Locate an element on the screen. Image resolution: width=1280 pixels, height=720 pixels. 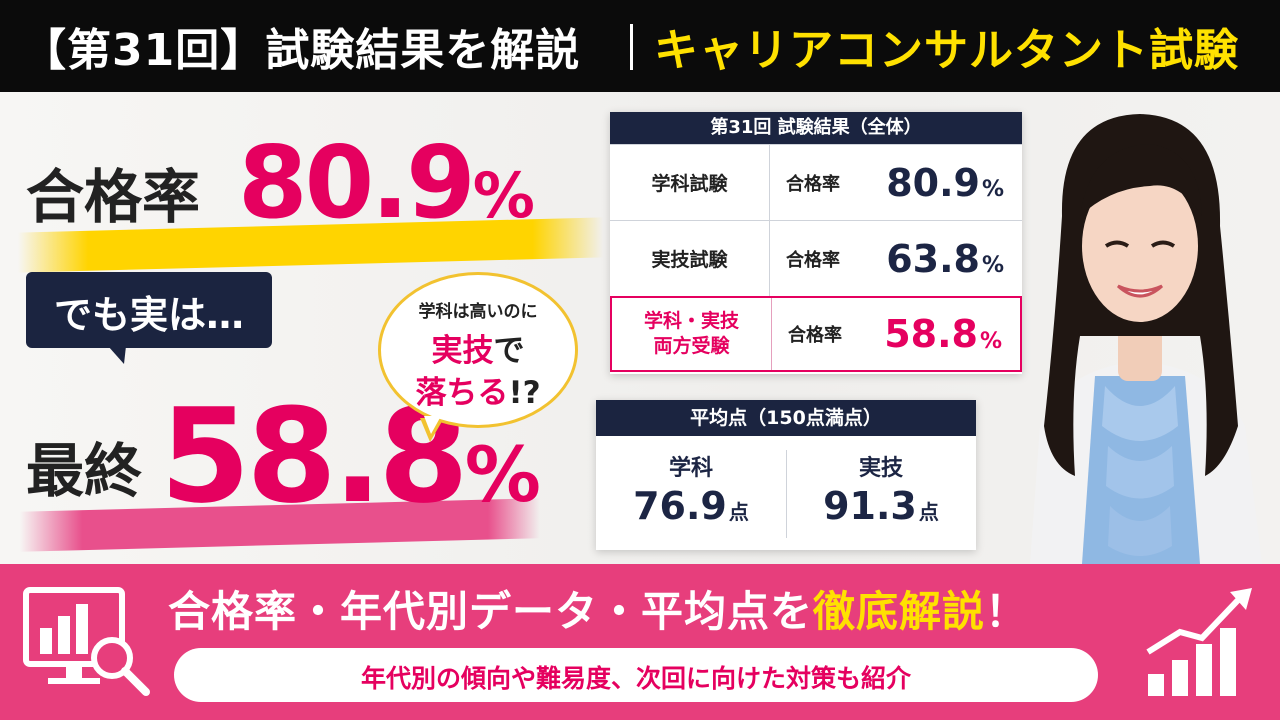
results-table-title: 第31回 試験結果（全体） is located at coordinates (816, 128).